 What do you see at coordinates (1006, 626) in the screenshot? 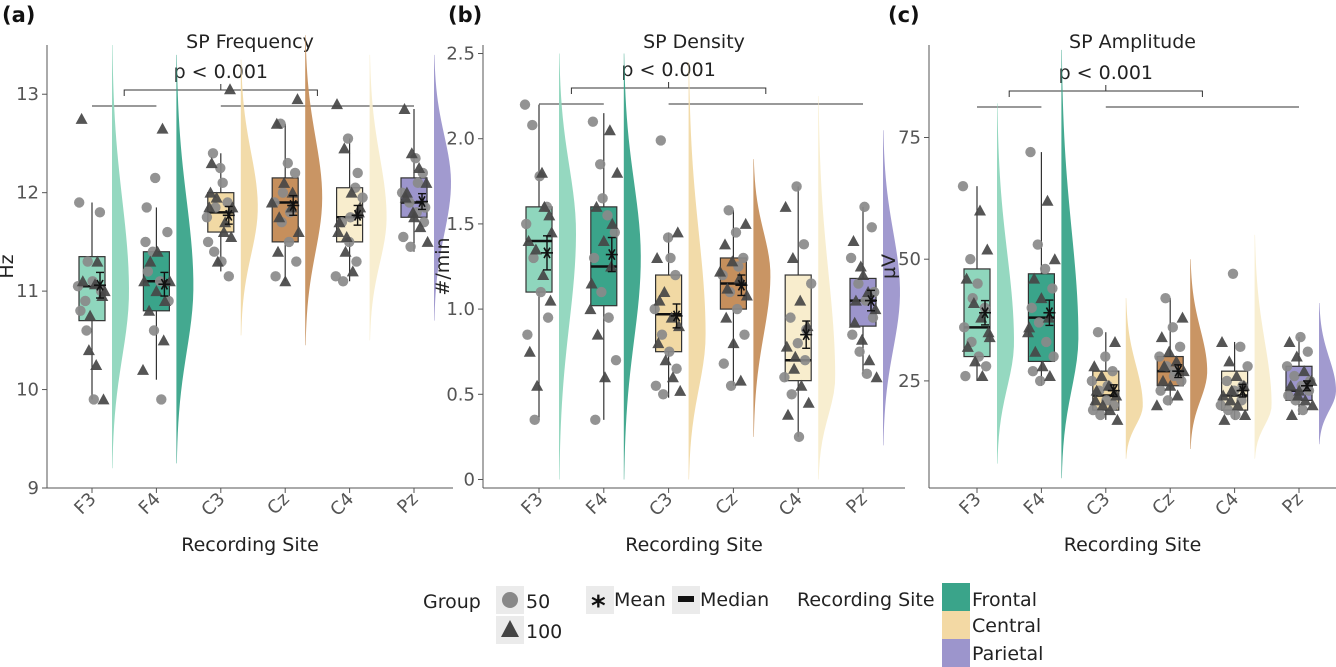
I see `legend-central-label: Central` at bounding box center [1006, 626].